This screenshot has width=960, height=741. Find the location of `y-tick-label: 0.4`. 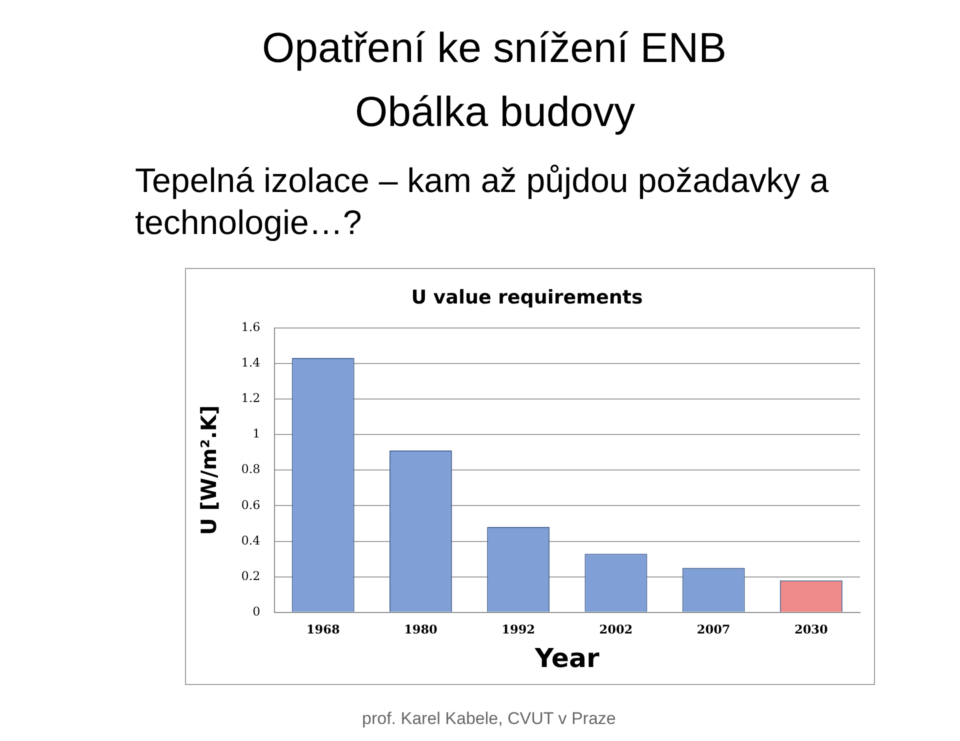

y-tick-label: 0.4 is located at coordinates (251, 540).